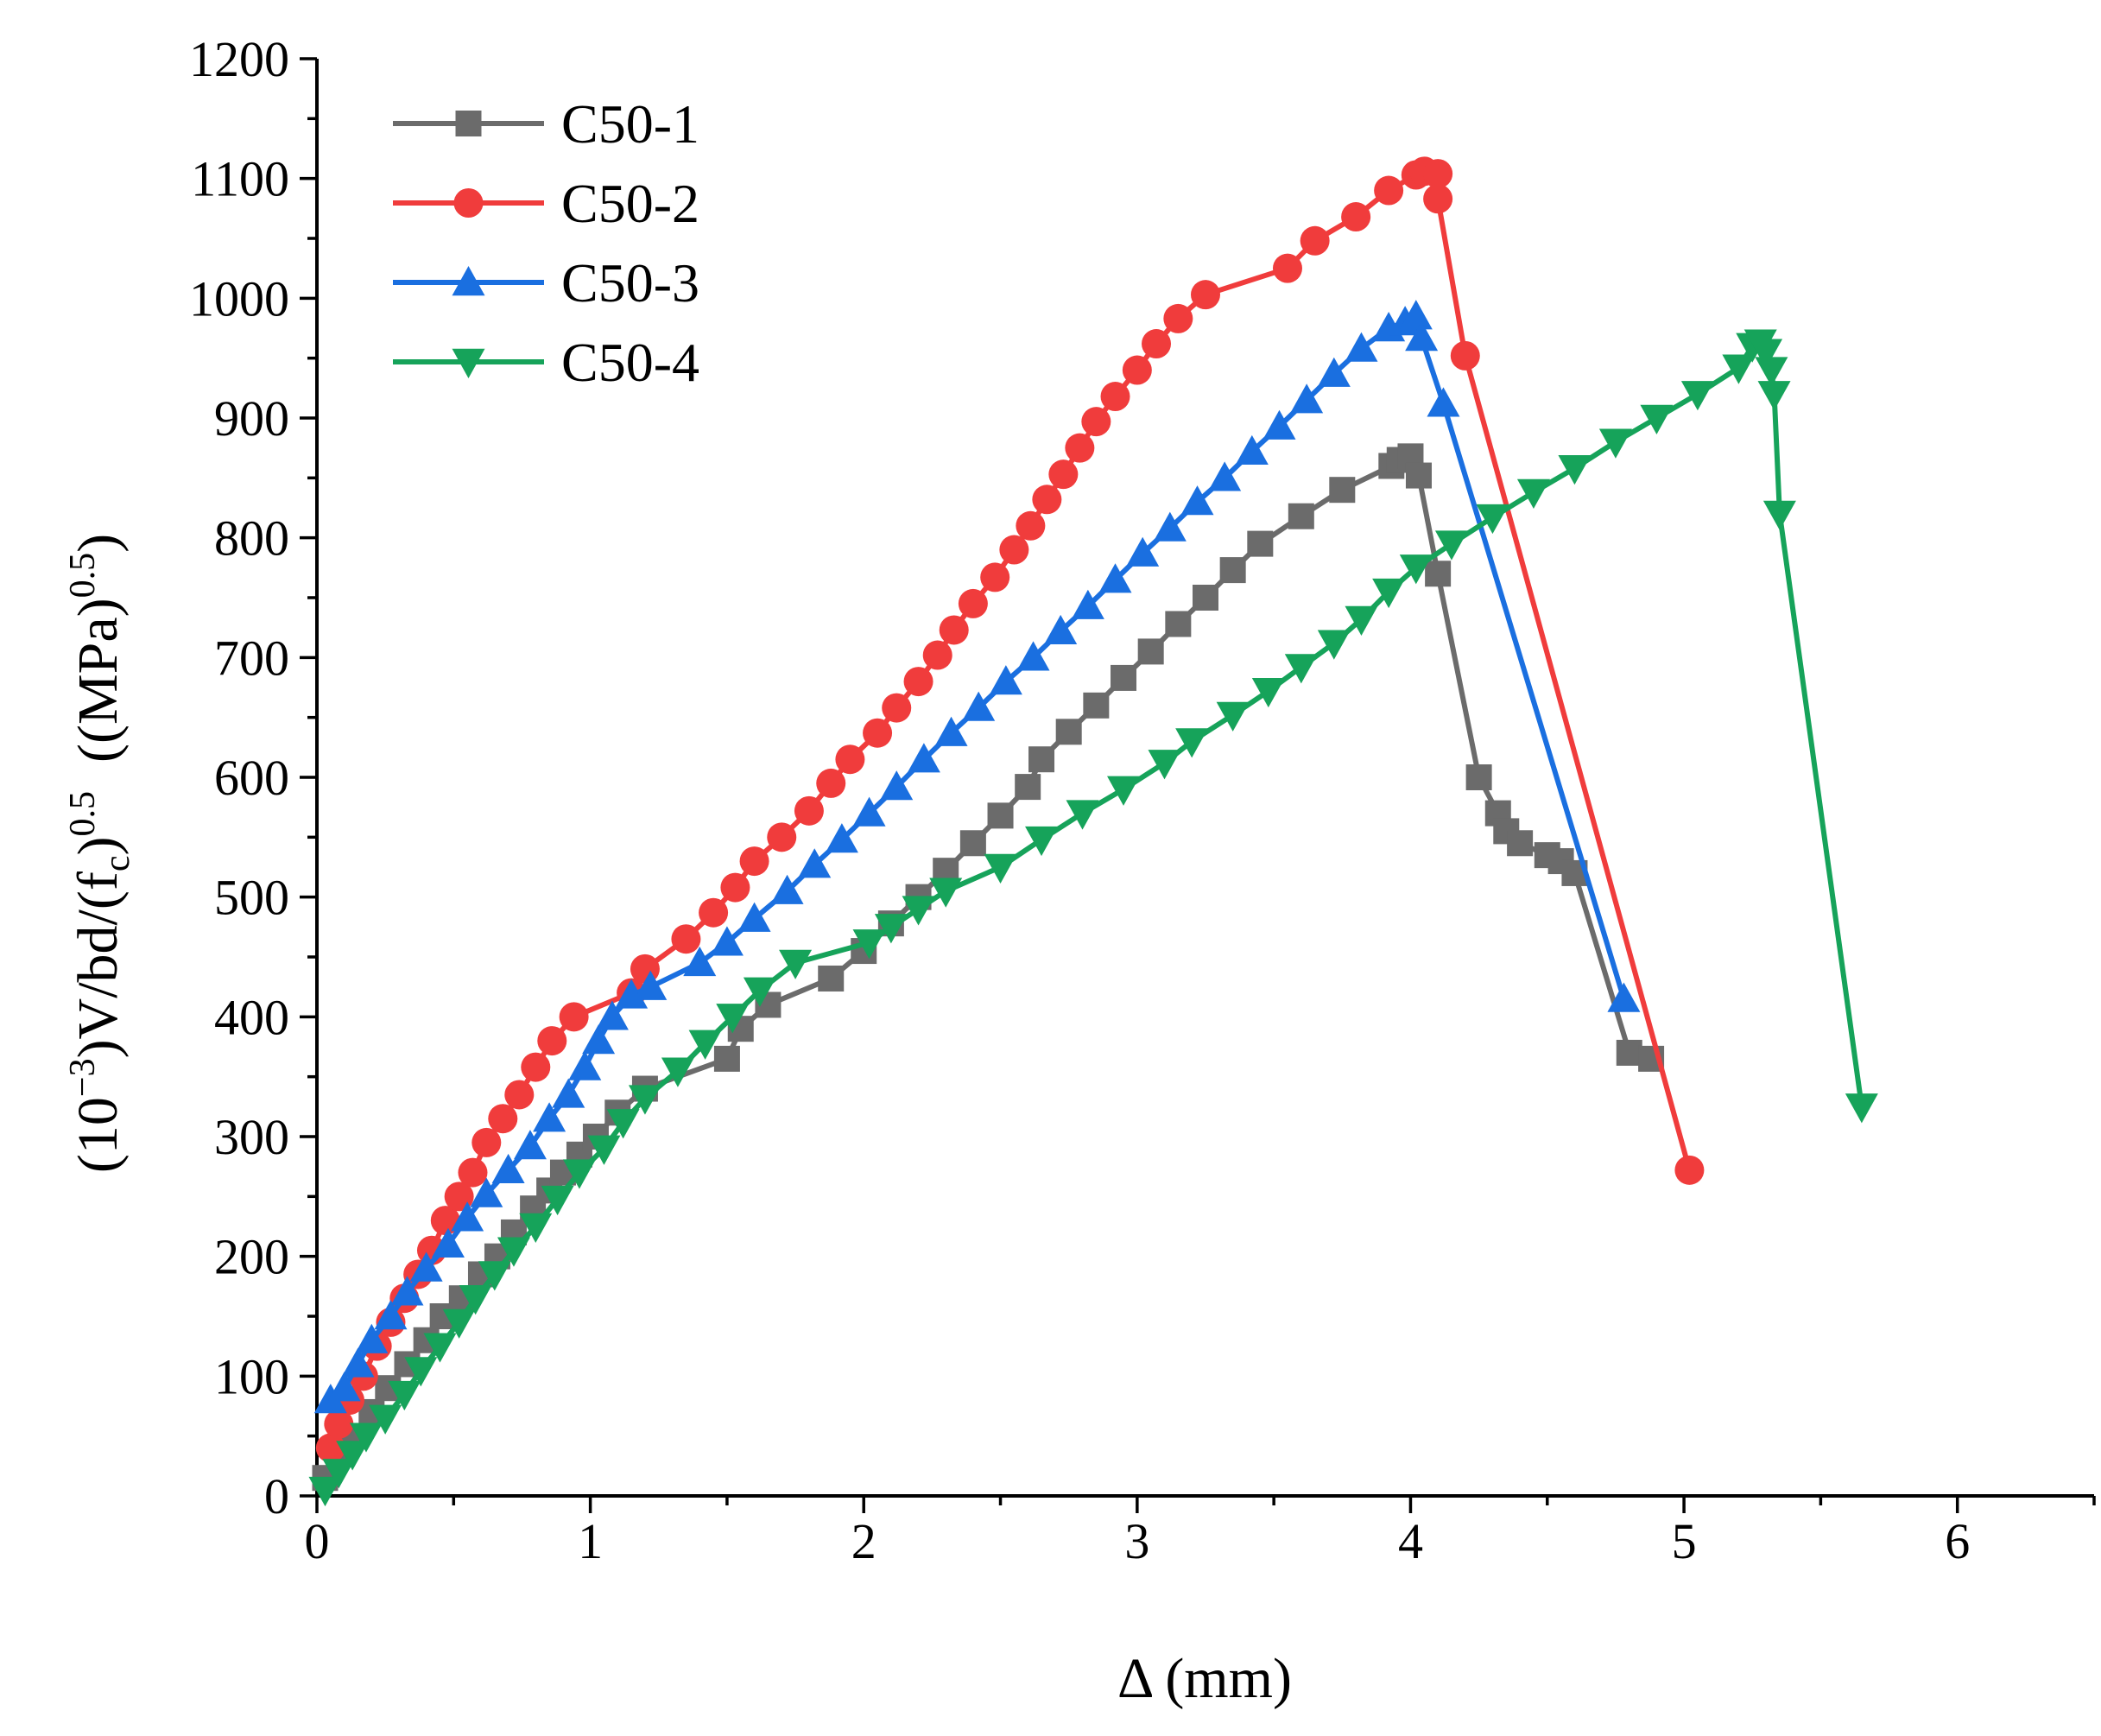  Describe the element at coordinates (546, 203) in the screenshot. I see `legend-entry: C50-2` at that location.